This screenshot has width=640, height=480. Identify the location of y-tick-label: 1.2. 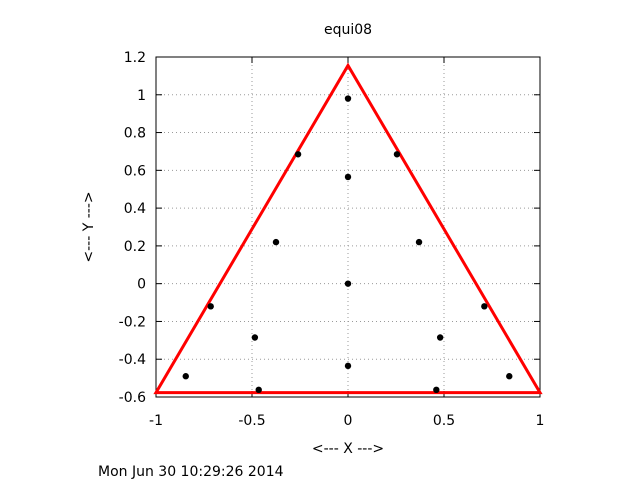
(135, 58).